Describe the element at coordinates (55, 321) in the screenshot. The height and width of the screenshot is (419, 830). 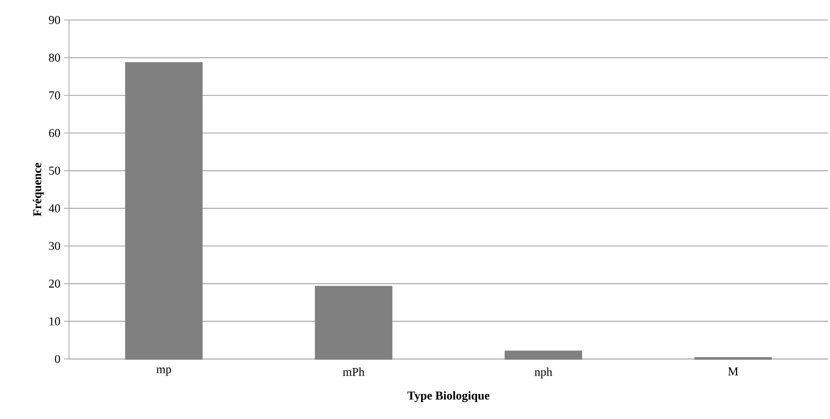
I see `y-tick-label: 10` at that location.